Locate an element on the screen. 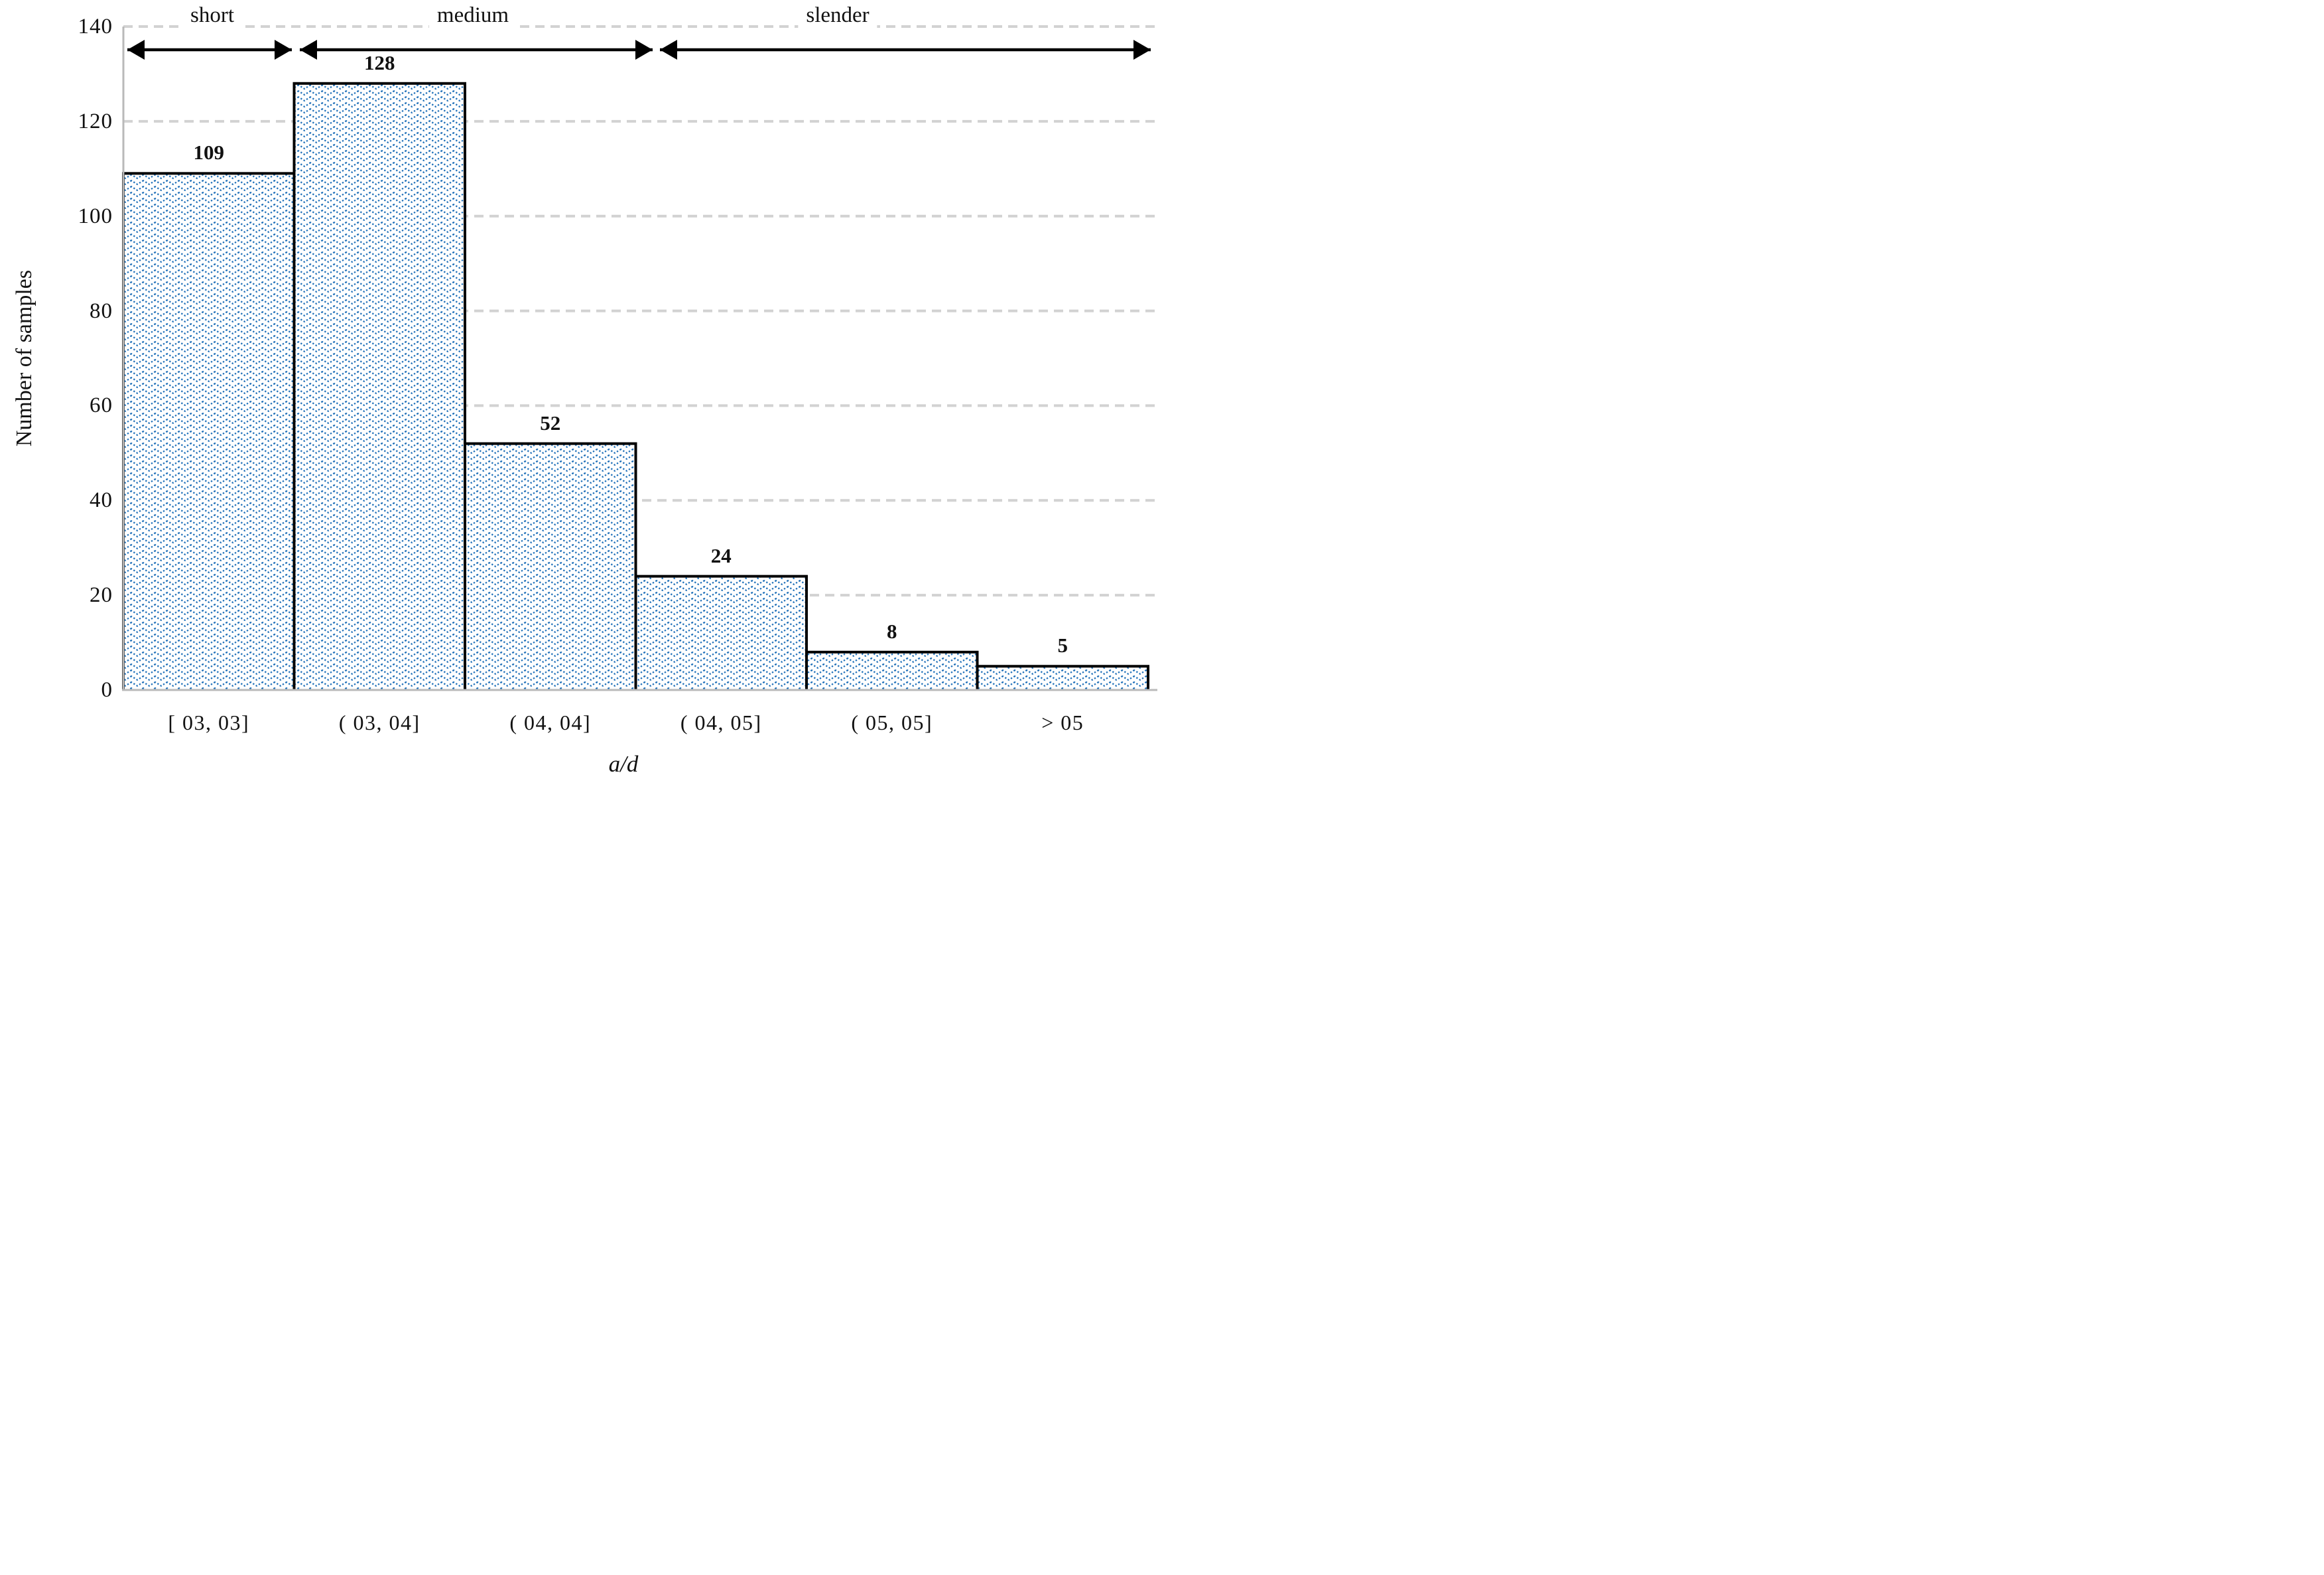 This screenshot has width=2324, height=1575. y-tick-80: 80 is located at coordinates (101, 311).